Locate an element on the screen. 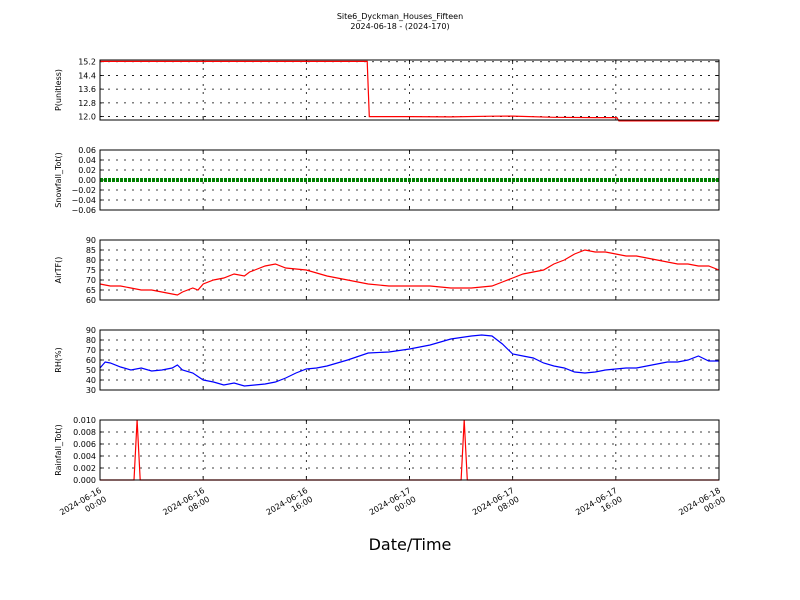  x-tick-label: 2024-06-1716:00 is located at coordinates (599, 506).